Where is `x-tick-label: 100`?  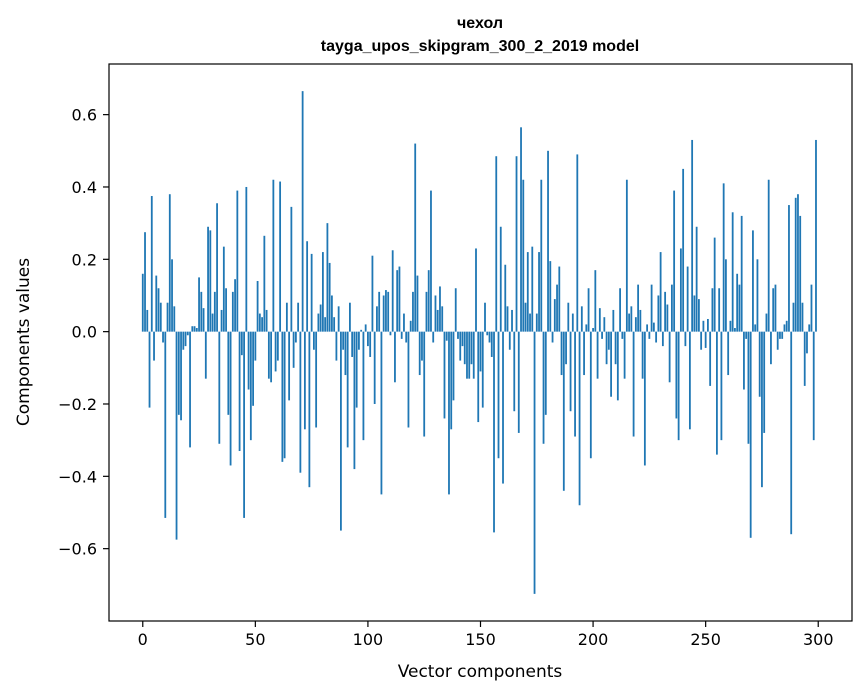 x-tick-label: 100 is located at coordinates (368, 639).